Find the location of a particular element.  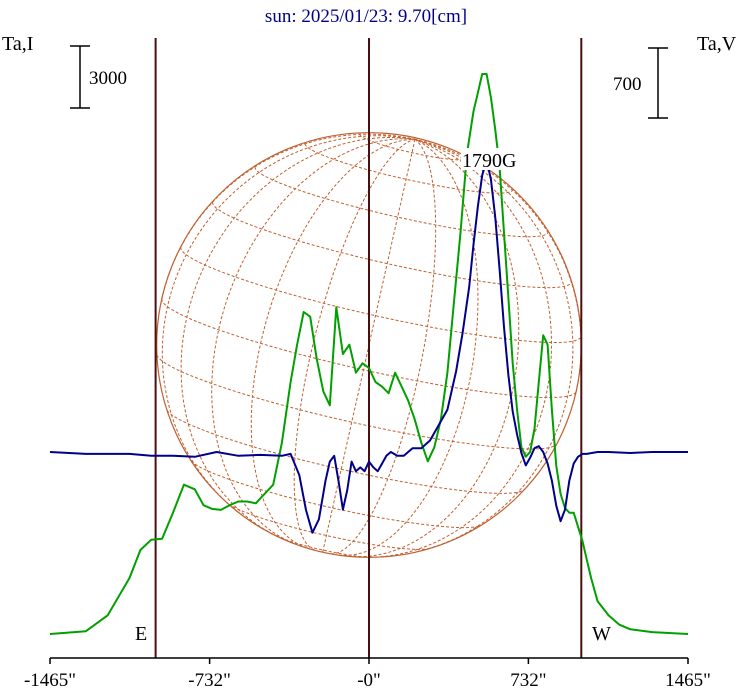

left-scale-label: 3000 is located at coordinates (108, 78).